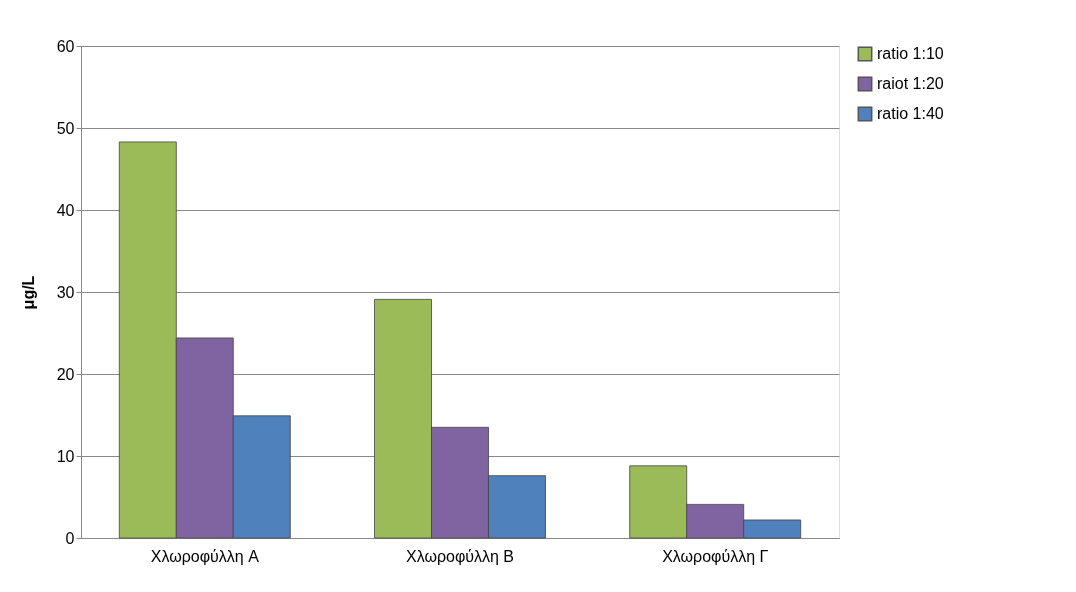 This screenshot has height=592, width=1076. I want to click on y-tick-label: 20, so click(65, 374).